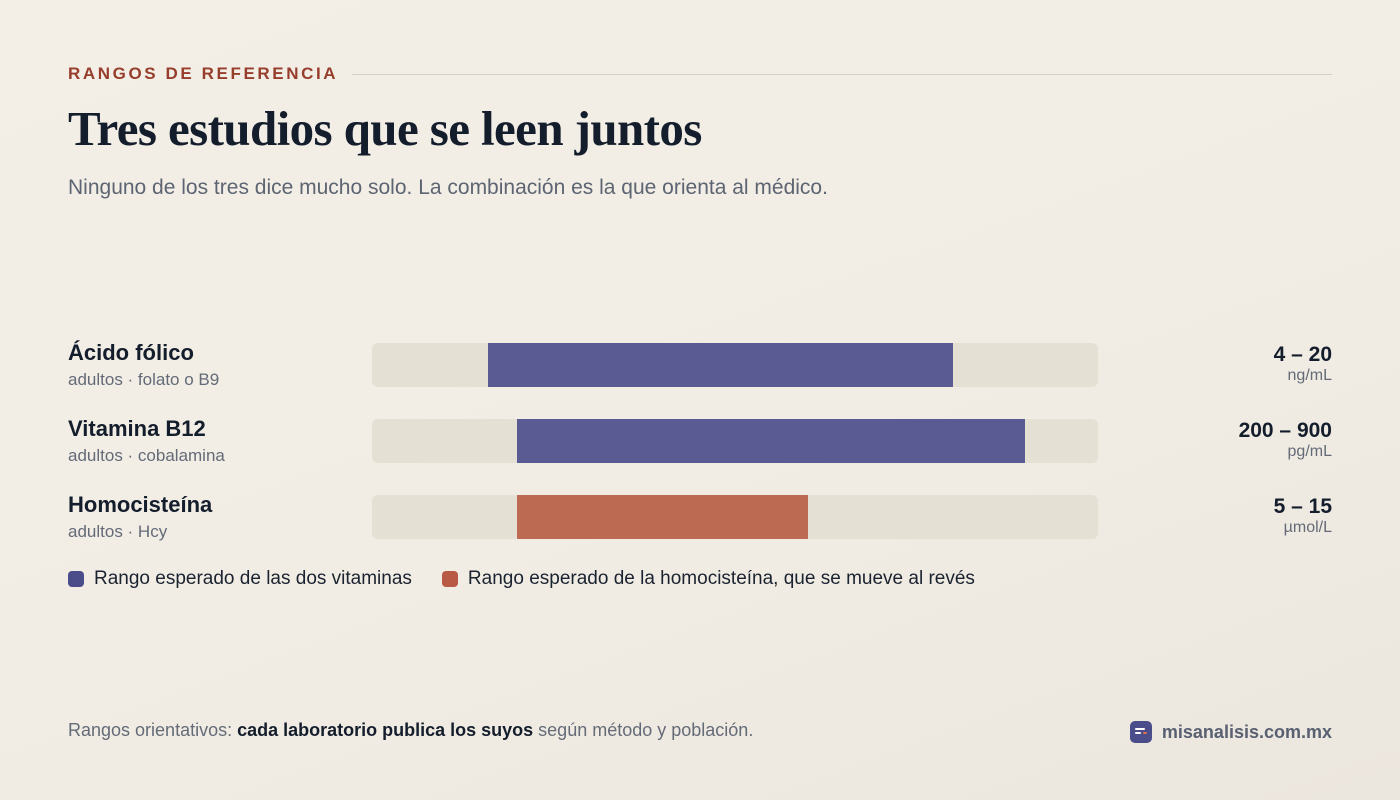  What do you see at coordinates (1302, 354) in the screenshot?
I see `range-value: 4 – 20` at bounding box center [1302, 354].